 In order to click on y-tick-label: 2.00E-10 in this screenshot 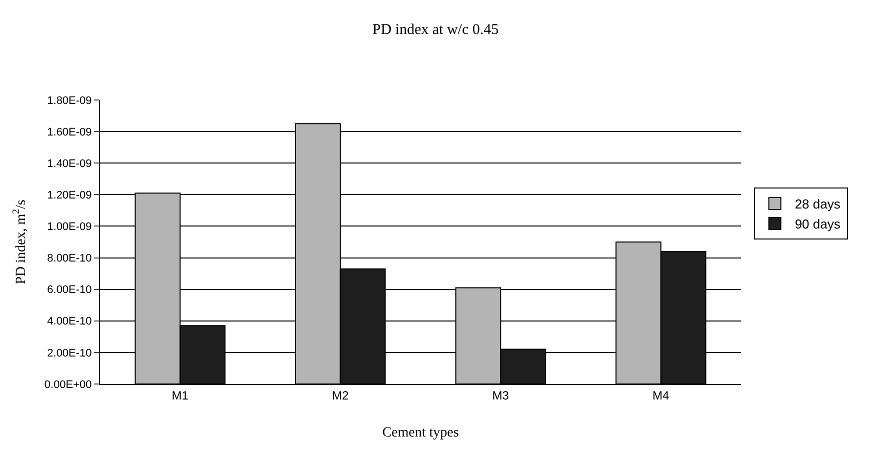, I will do `click(69, 353)`.